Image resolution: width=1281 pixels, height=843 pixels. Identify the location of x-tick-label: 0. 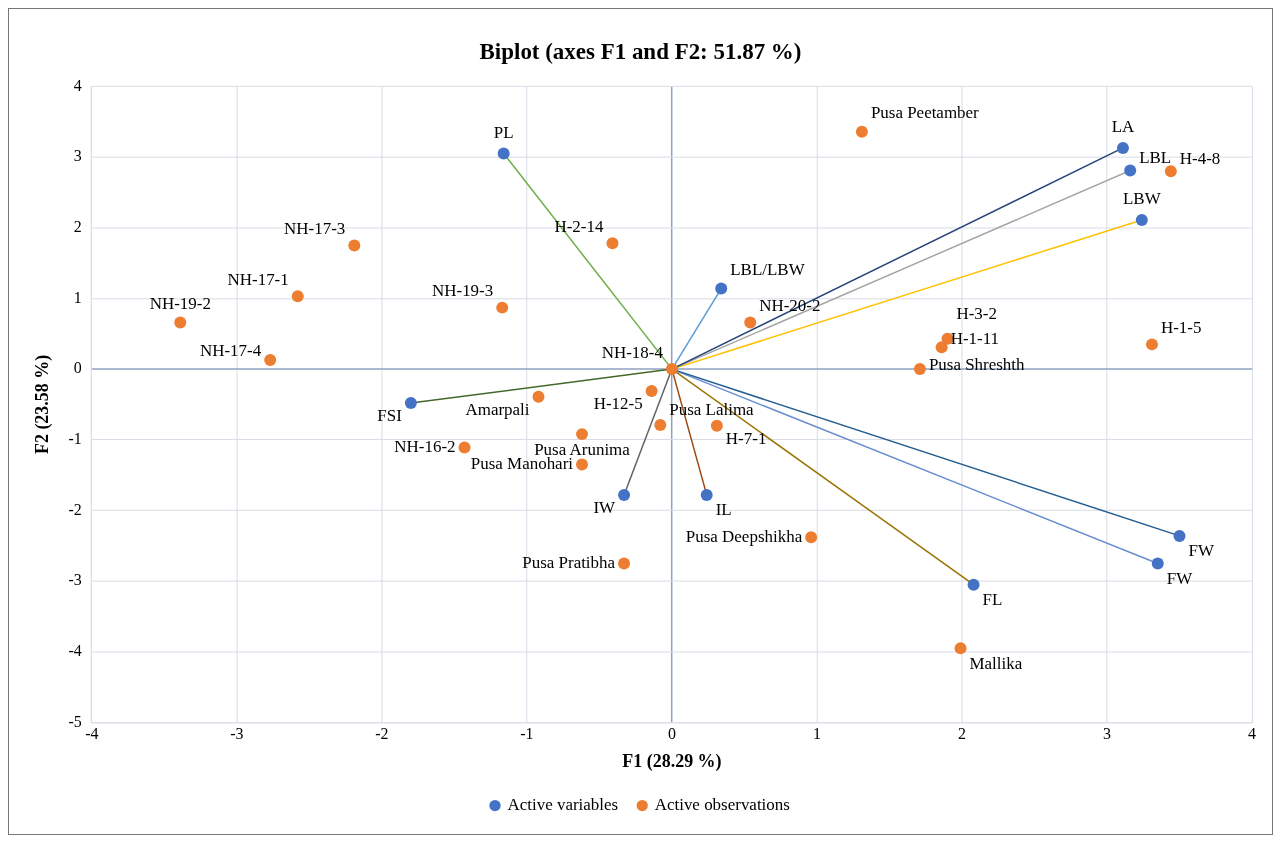
(671, 734).